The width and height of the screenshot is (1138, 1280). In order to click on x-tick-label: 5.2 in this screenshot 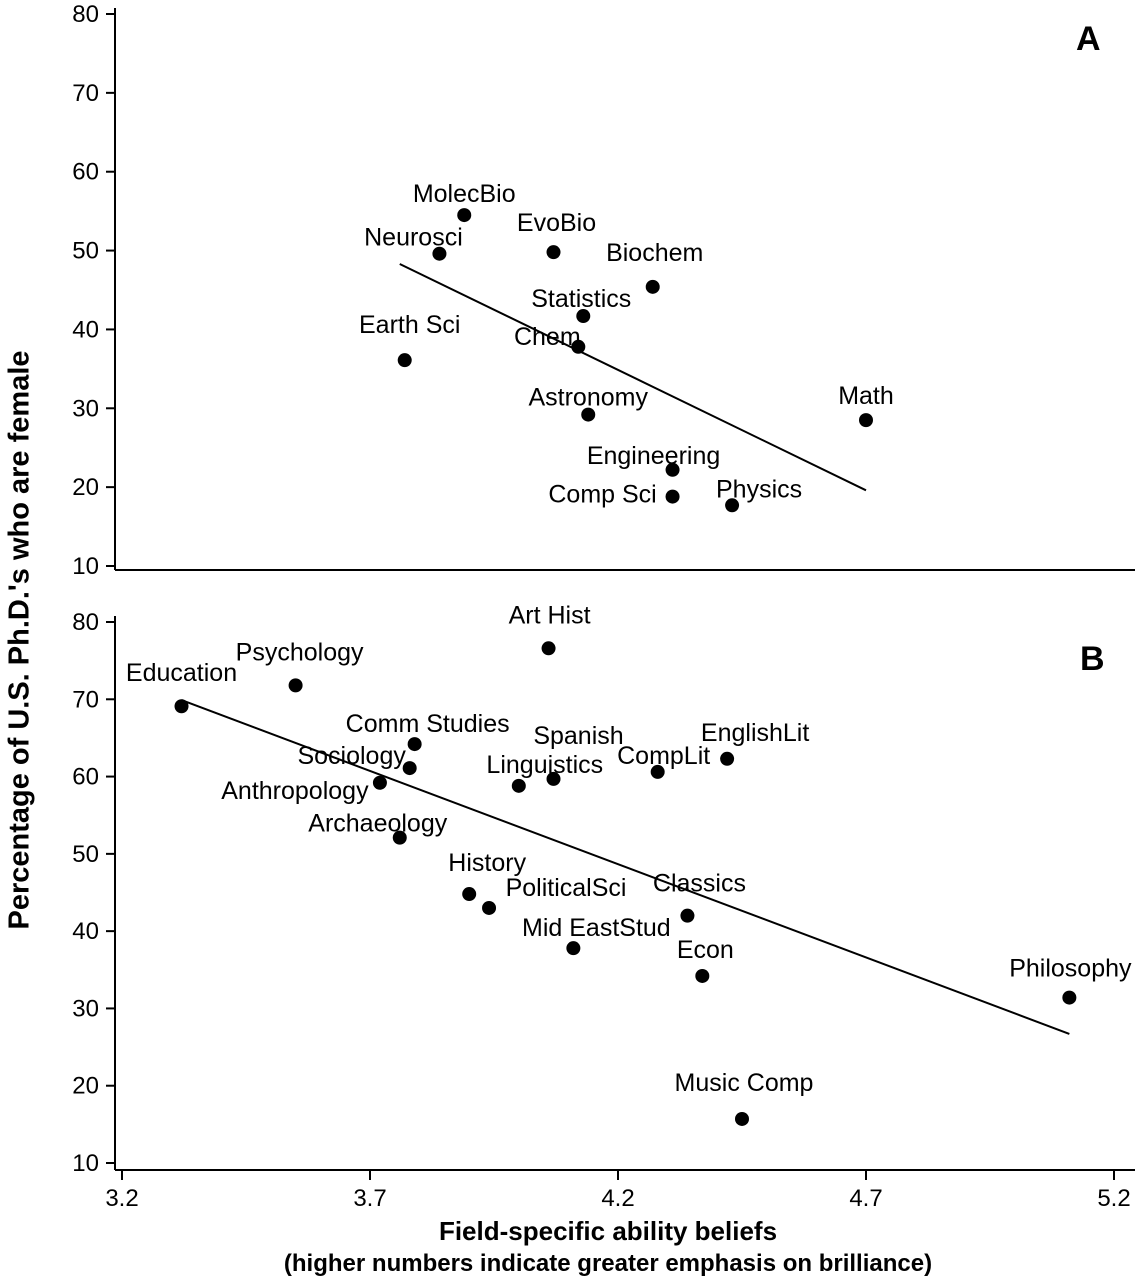, I will do `click(1113, 1198)`.